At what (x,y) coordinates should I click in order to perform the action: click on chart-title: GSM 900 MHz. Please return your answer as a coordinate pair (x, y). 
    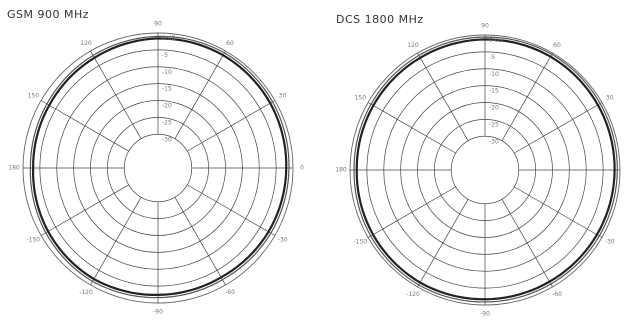
    Looking at the image, I should click on (48, 14).